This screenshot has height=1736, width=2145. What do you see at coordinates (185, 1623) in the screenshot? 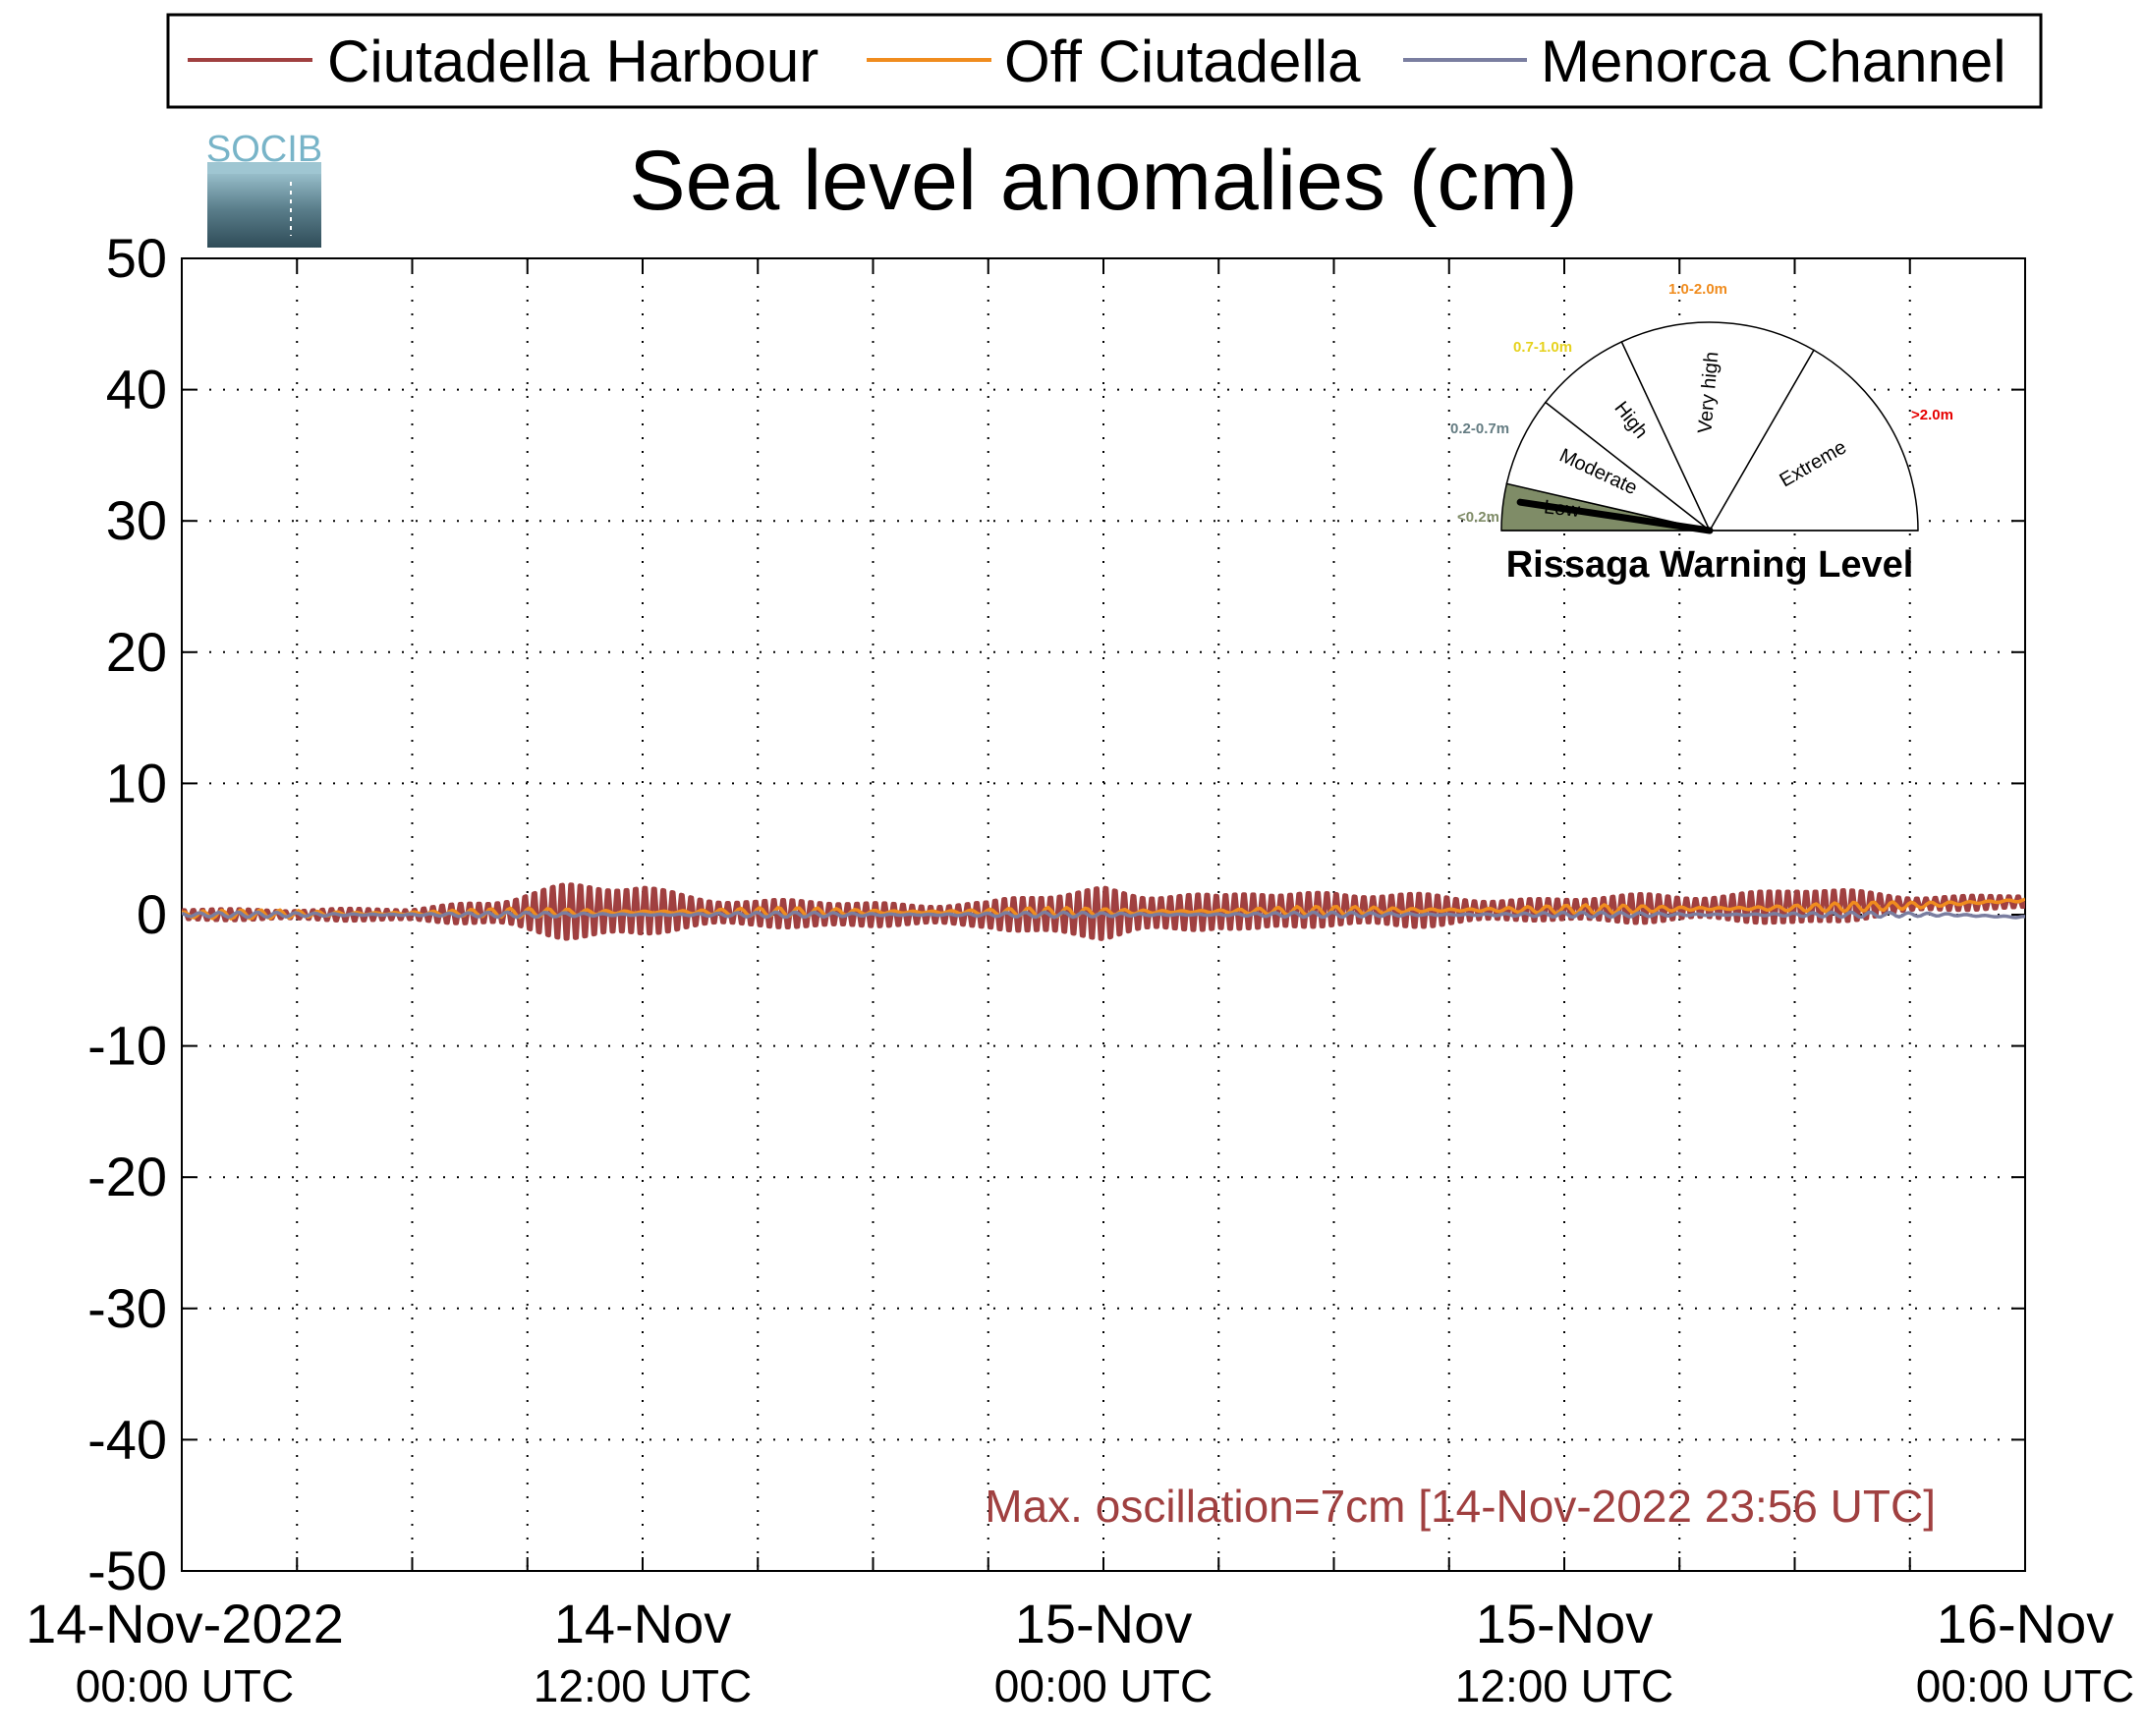
I see `x-tick-label-date: 14-Nov-2022` at bounding box center [185, 1623].